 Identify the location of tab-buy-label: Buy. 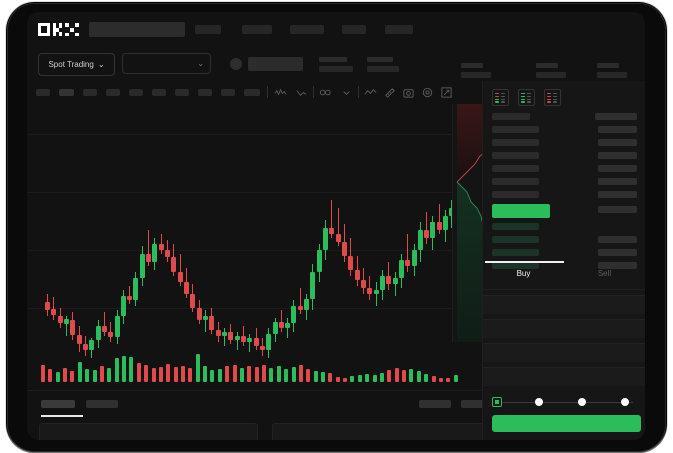
(523, 273).